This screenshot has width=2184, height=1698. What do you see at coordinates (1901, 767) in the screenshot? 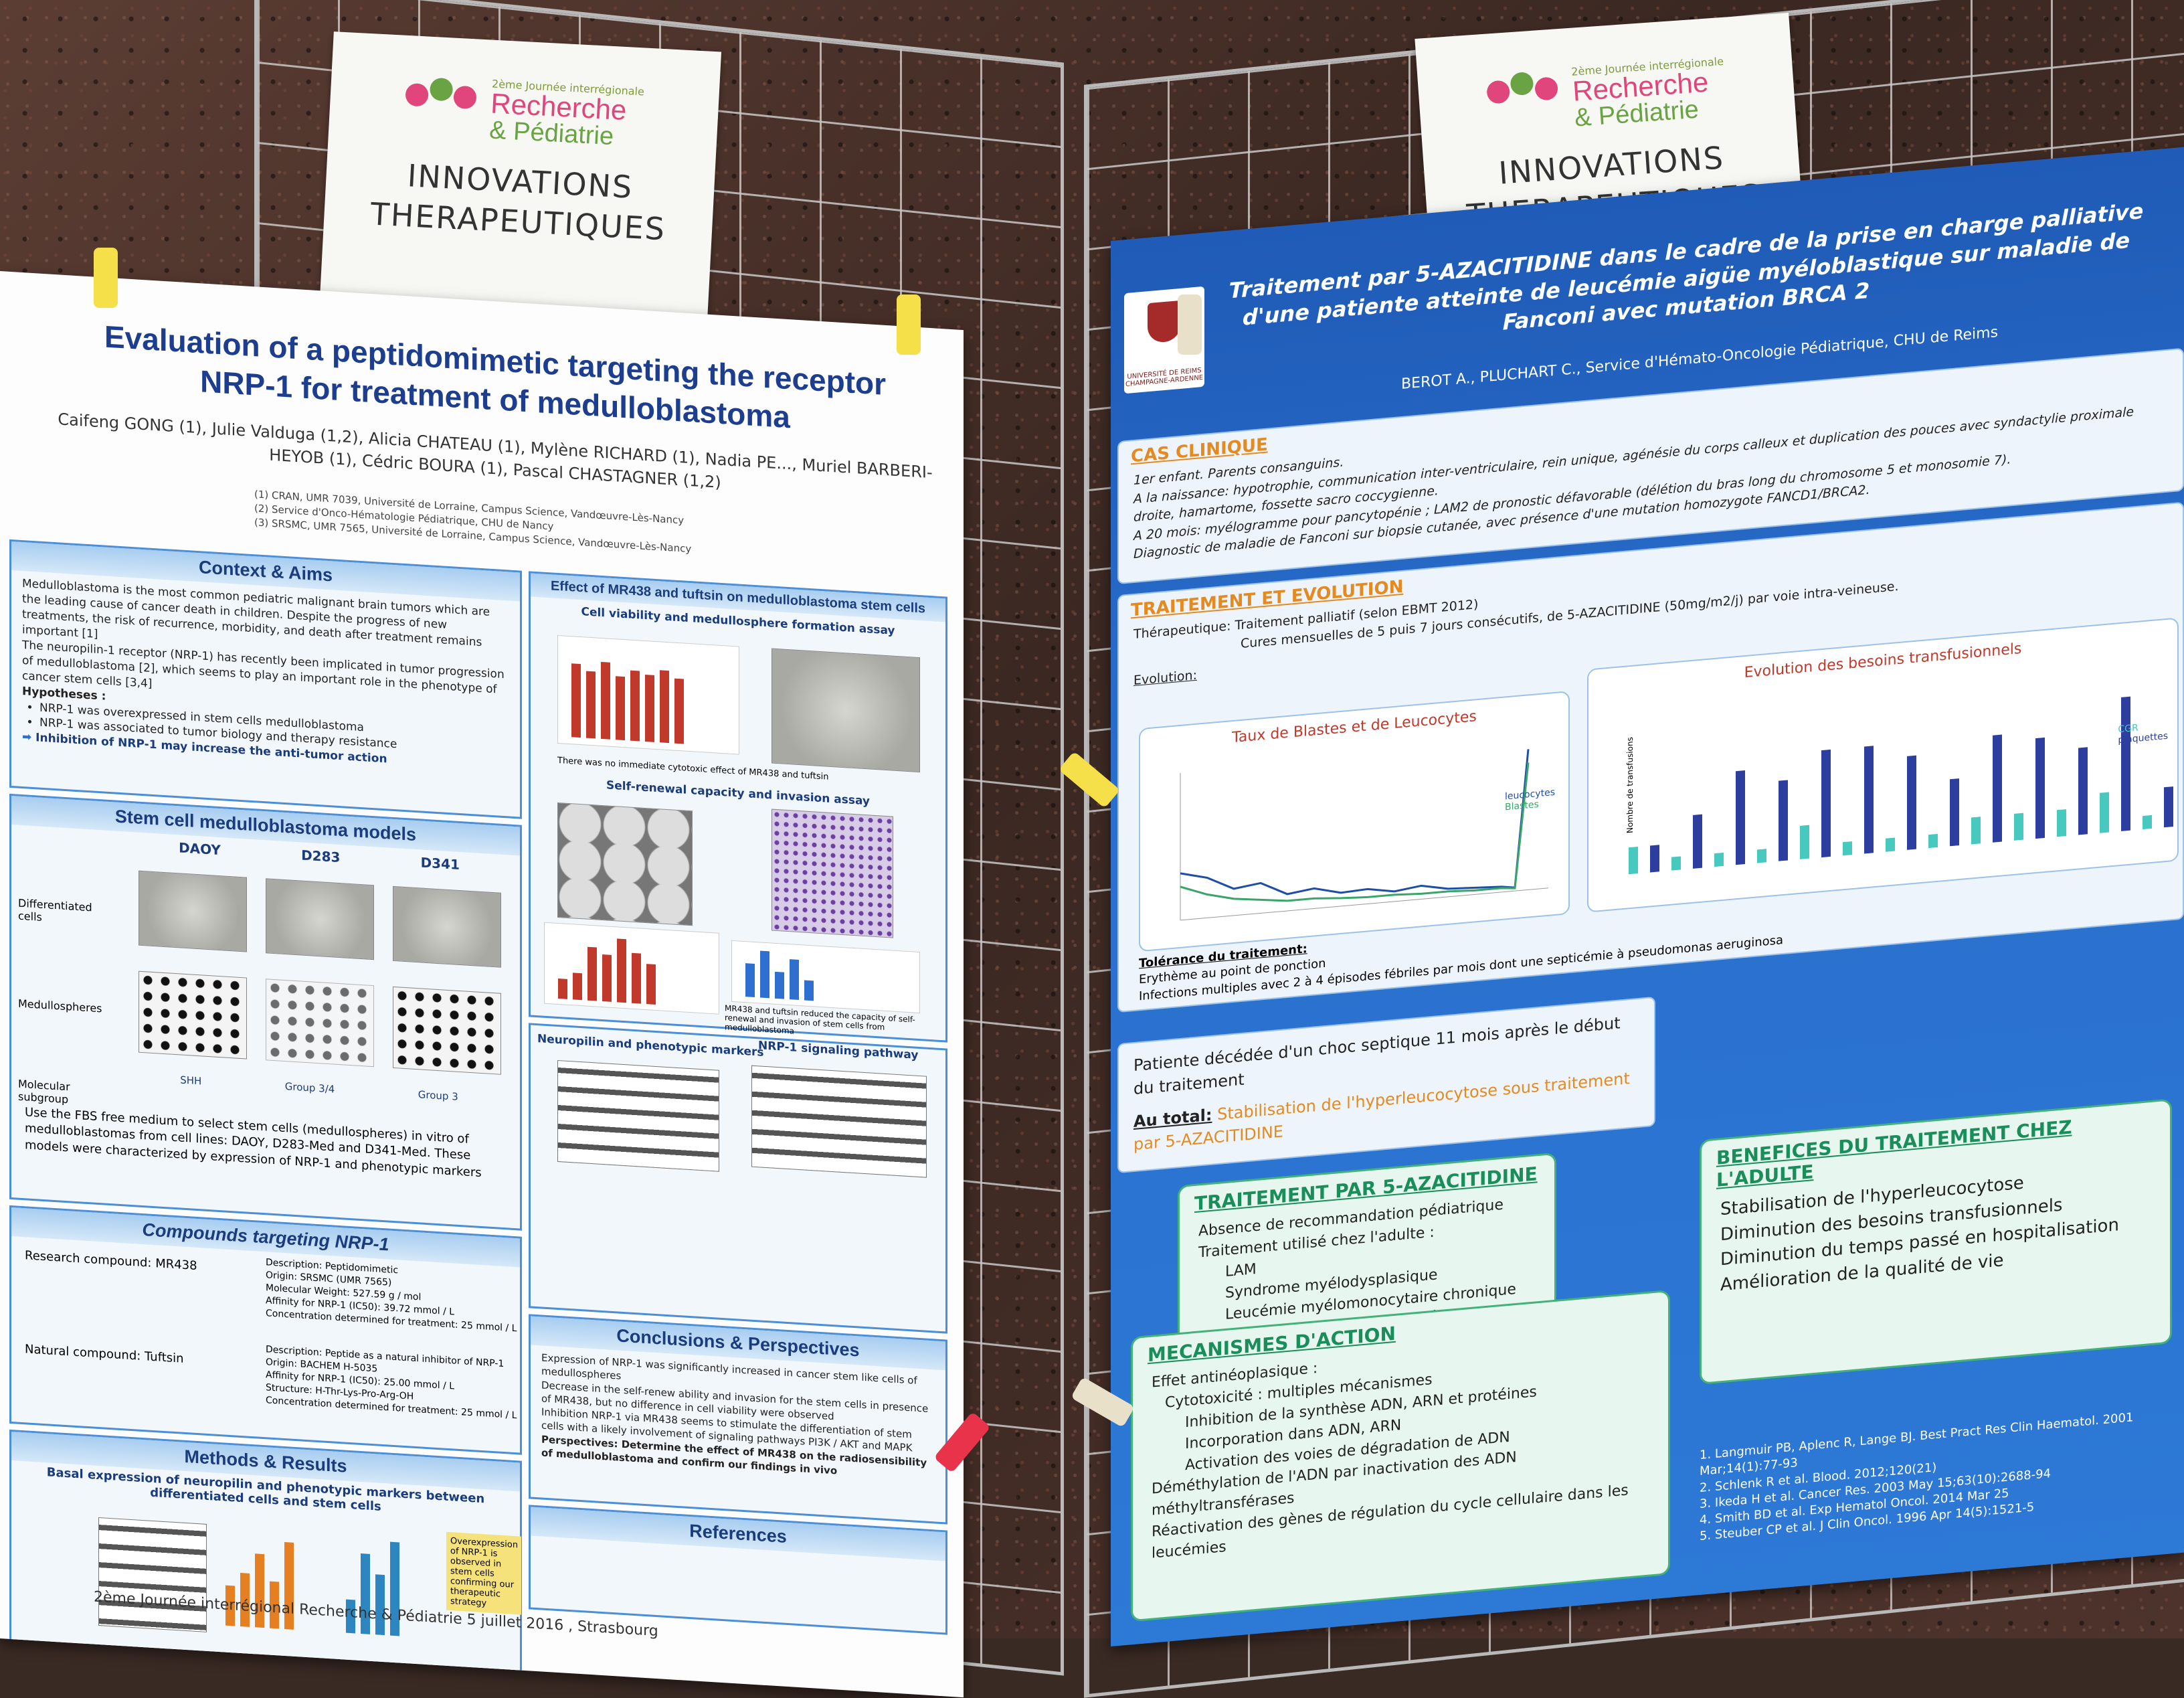
I see `bar-chart` at bounding box center [1901, 767].